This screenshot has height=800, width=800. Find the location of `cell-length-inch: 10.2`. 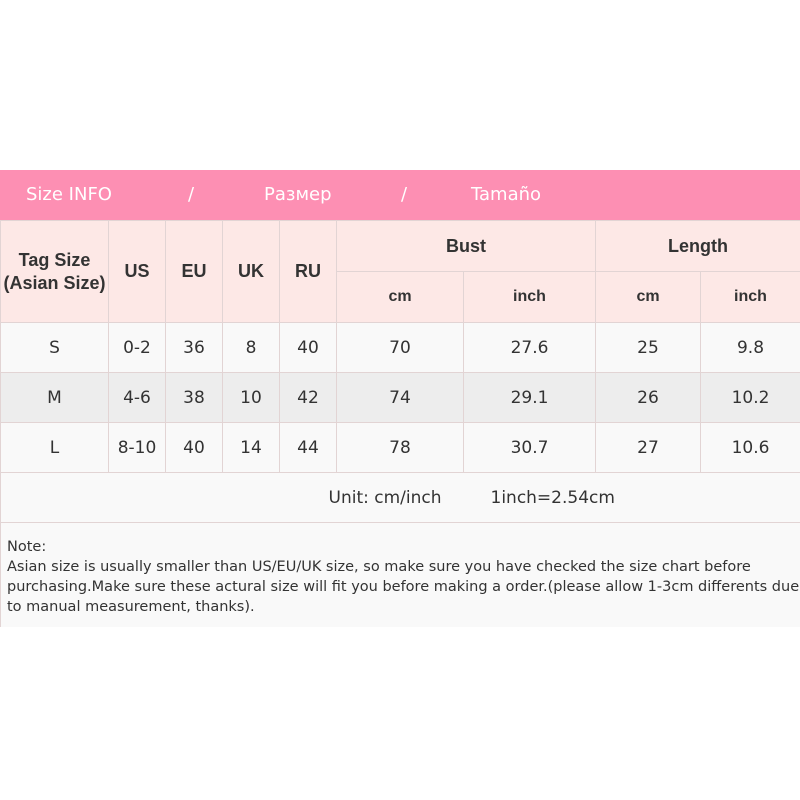

cell-length-inch: 10.2 is located at coordinates (750, 397).